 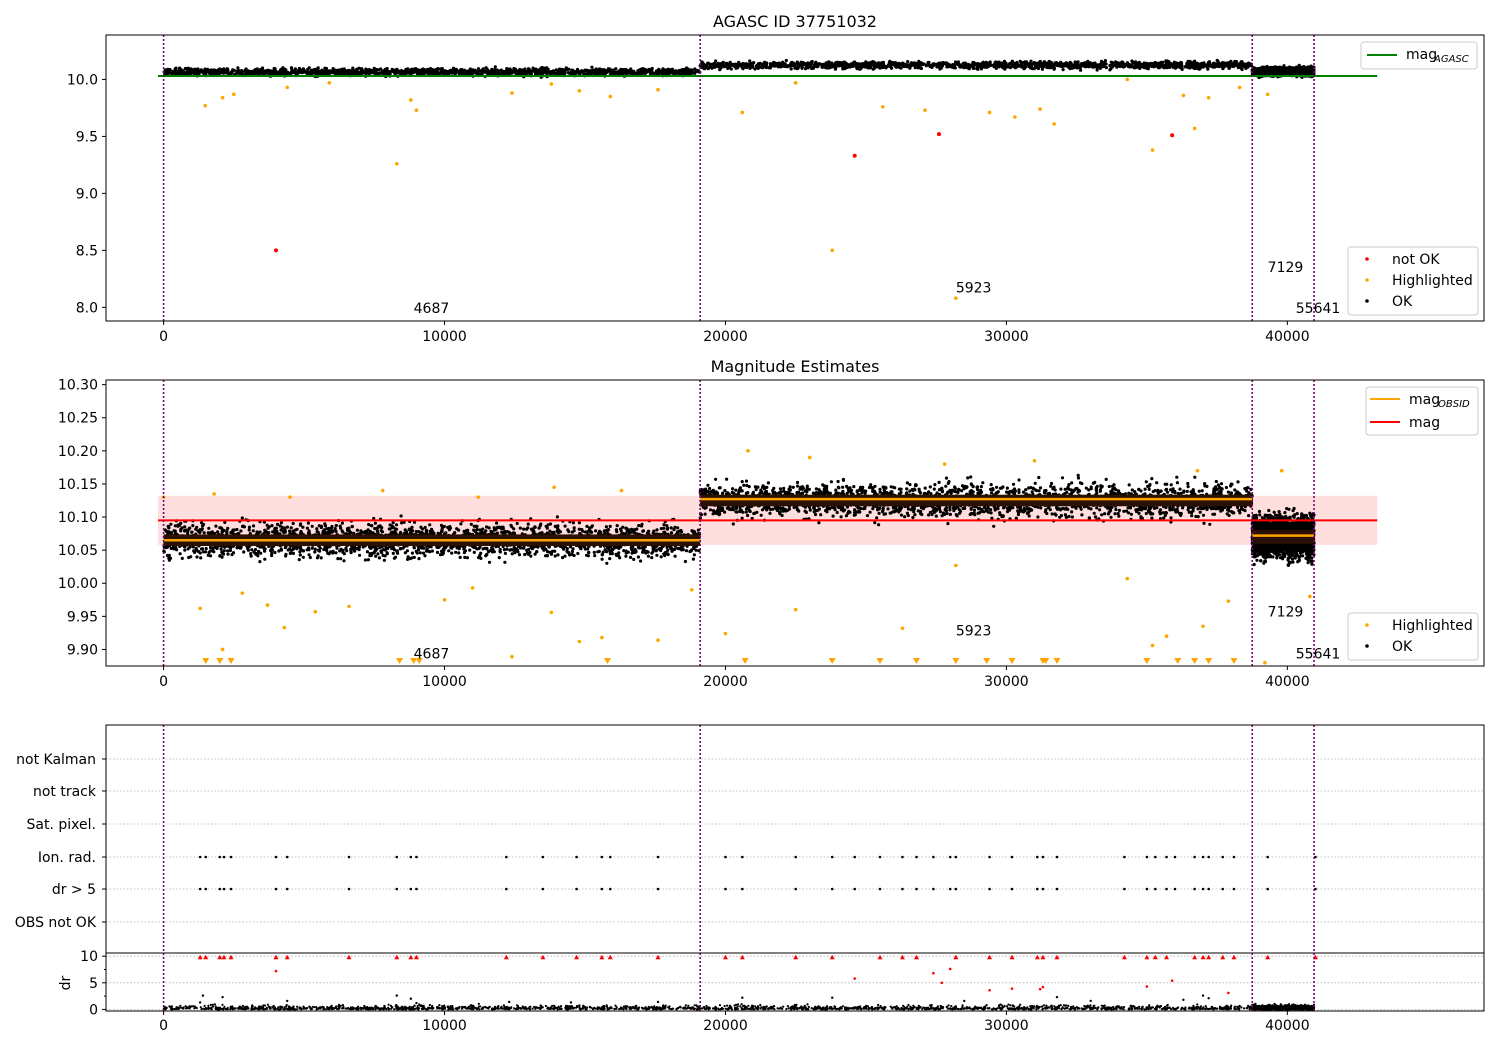 What do you see at coordinates (87, 194) in the screenshot?
I see `y-tick-label: 9.0` at bounding box center [87, 194].